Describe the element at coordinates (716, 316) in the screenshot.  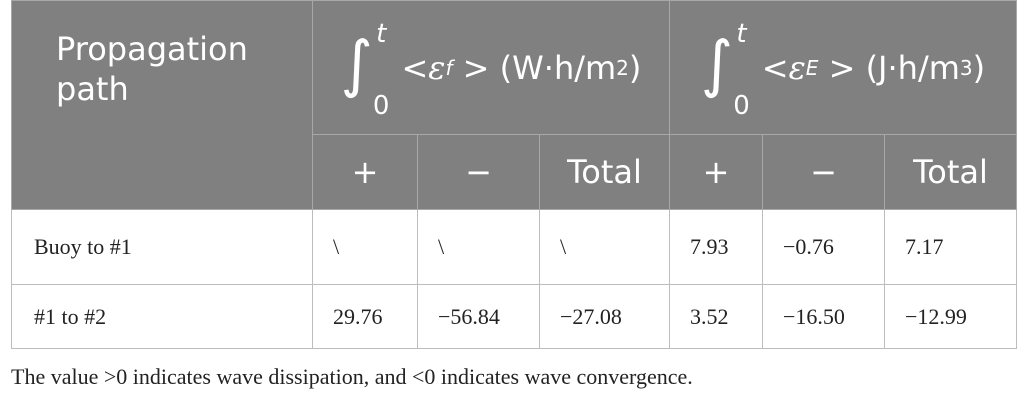
I see `cell: 3.52` at that location.